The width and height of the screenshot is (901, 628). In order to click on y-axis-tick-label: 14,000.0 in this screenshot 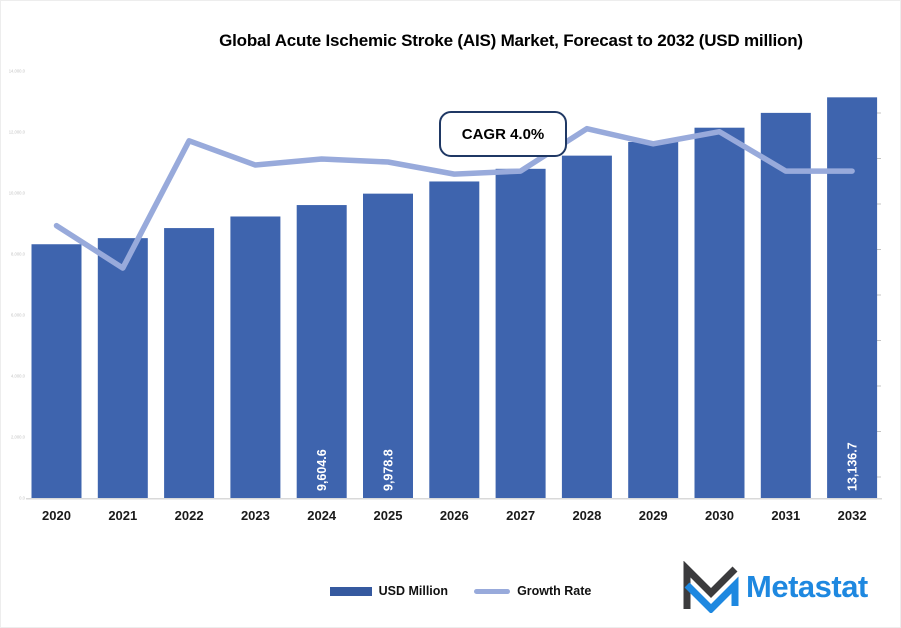, I will do `click(17, 71)`.